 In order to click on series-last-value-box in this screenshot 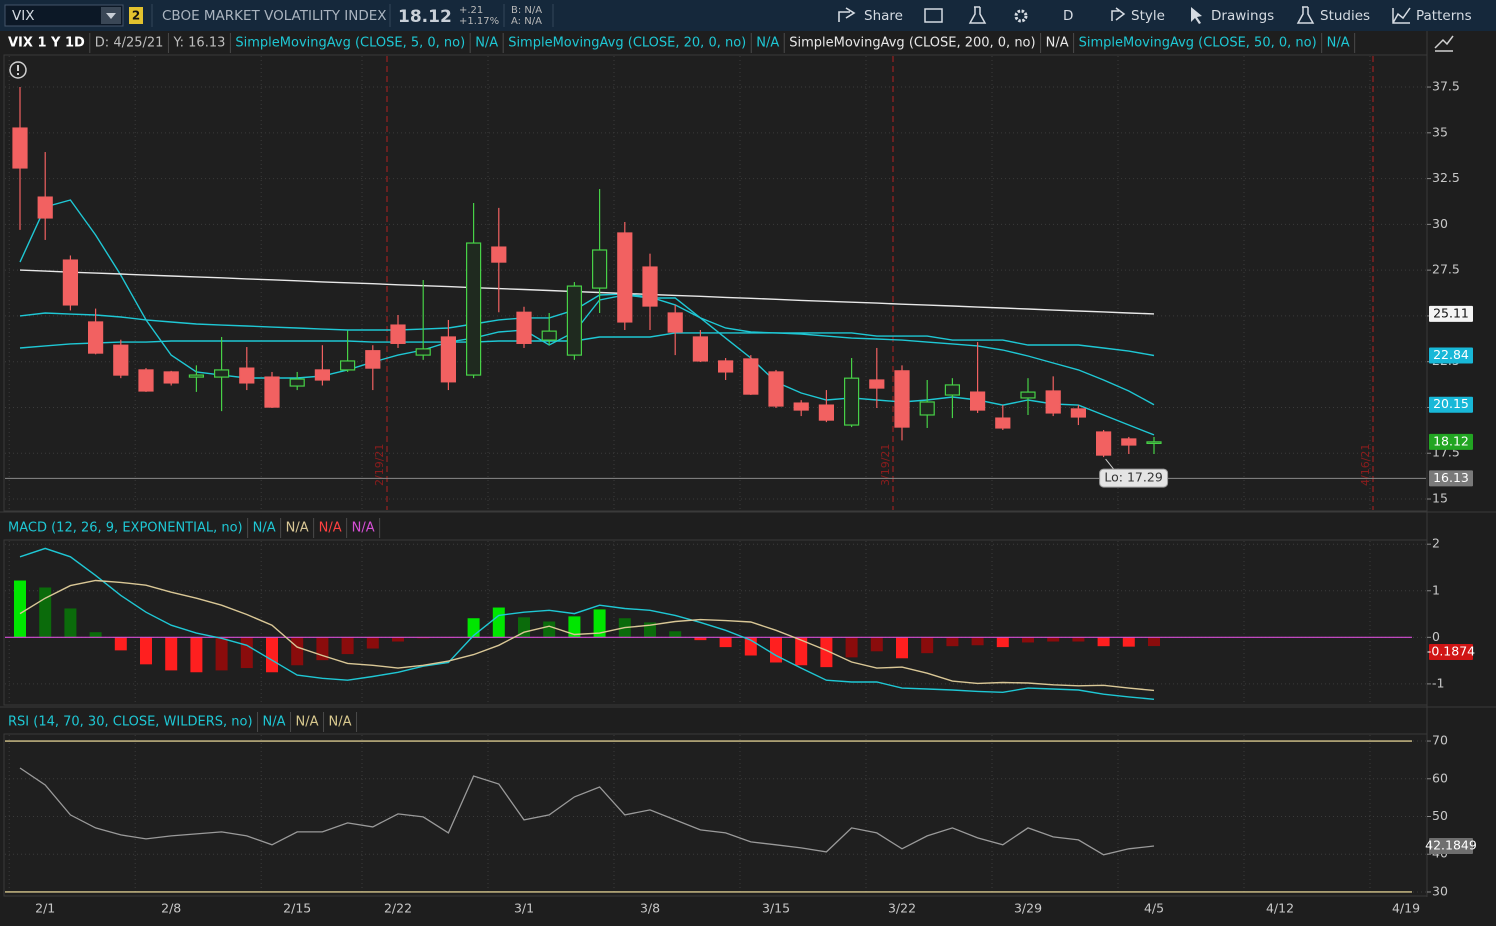, I will do `click(1451, 313)`.